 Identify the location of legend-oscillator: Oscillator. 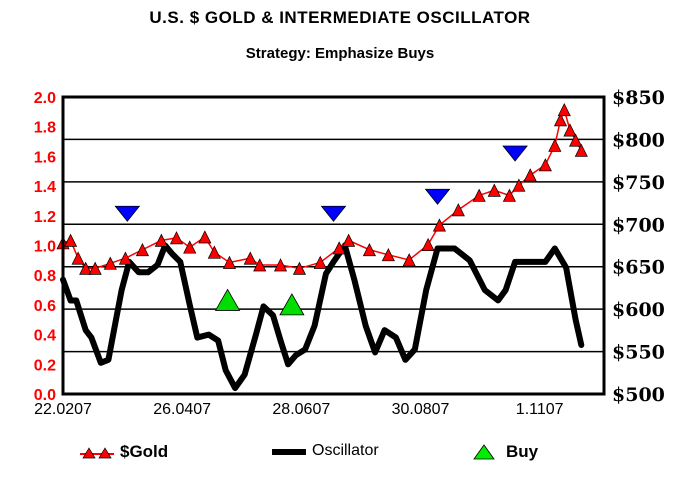
(325, 451).